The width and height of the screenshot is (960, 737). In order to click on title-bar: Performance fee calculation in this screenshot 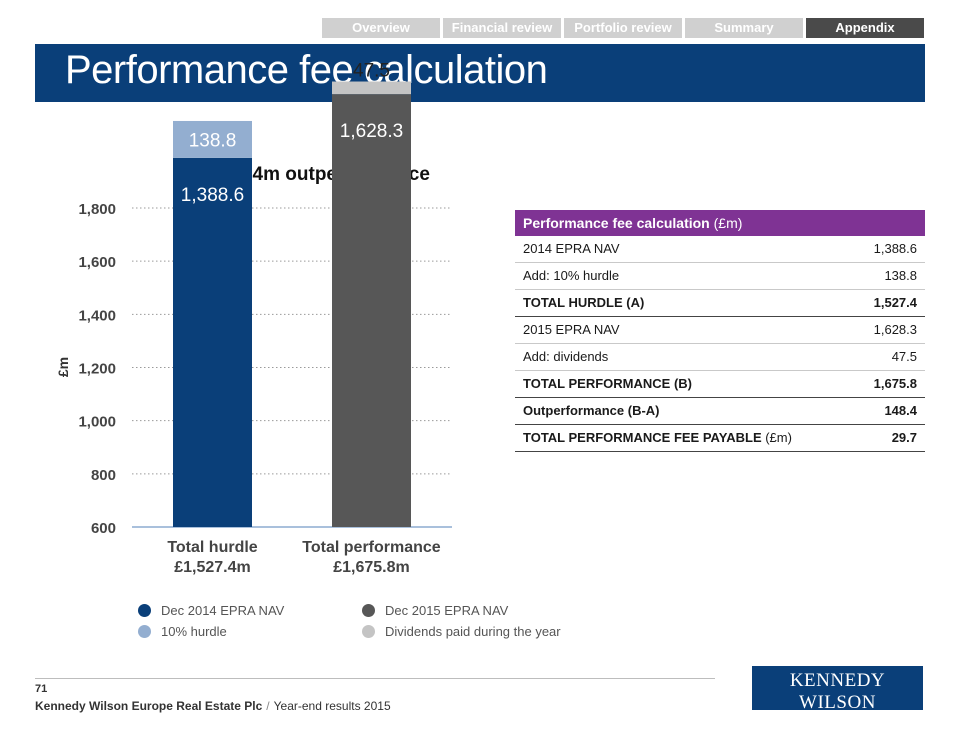, I will do `click(480, 73)`.